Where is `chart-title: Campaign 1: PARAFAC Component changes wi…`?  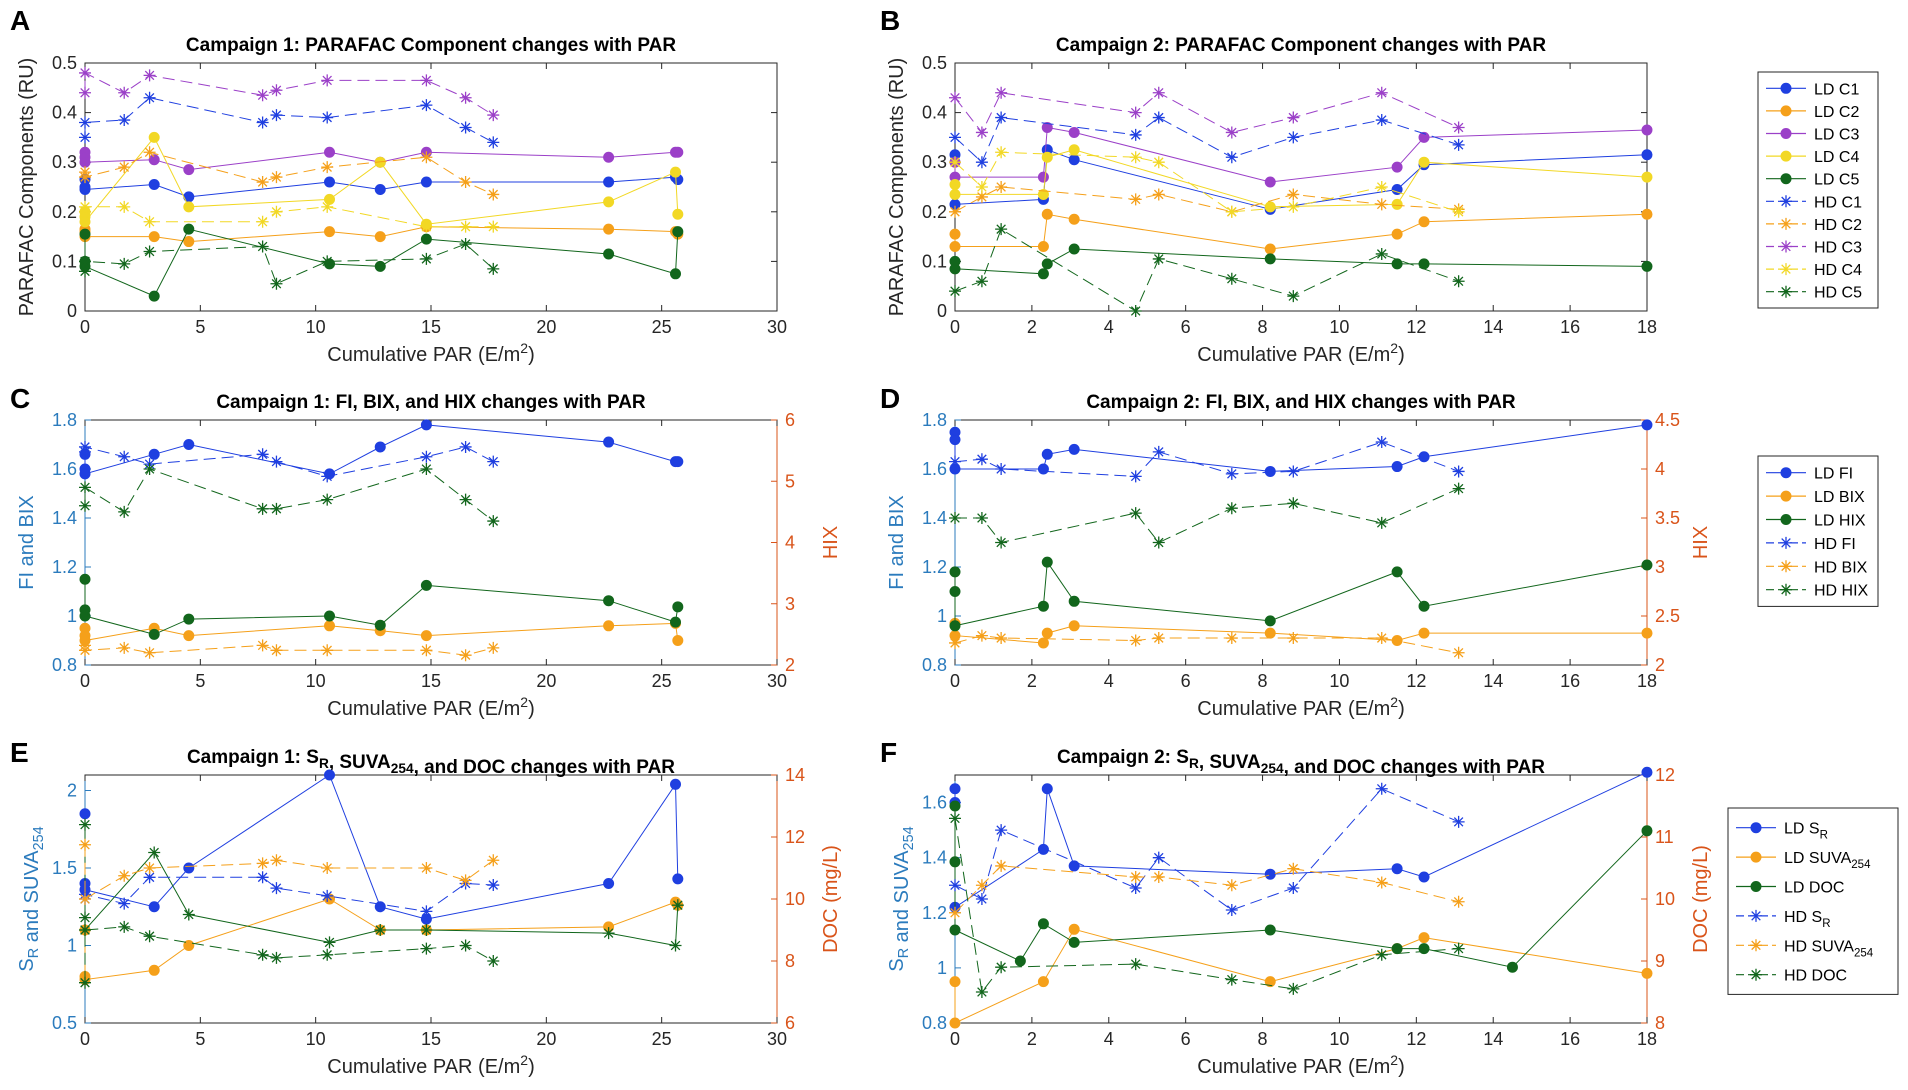 chart-title: Campaign 1: PARAFAC Component changes wi… is located at coordinates (431, 45).